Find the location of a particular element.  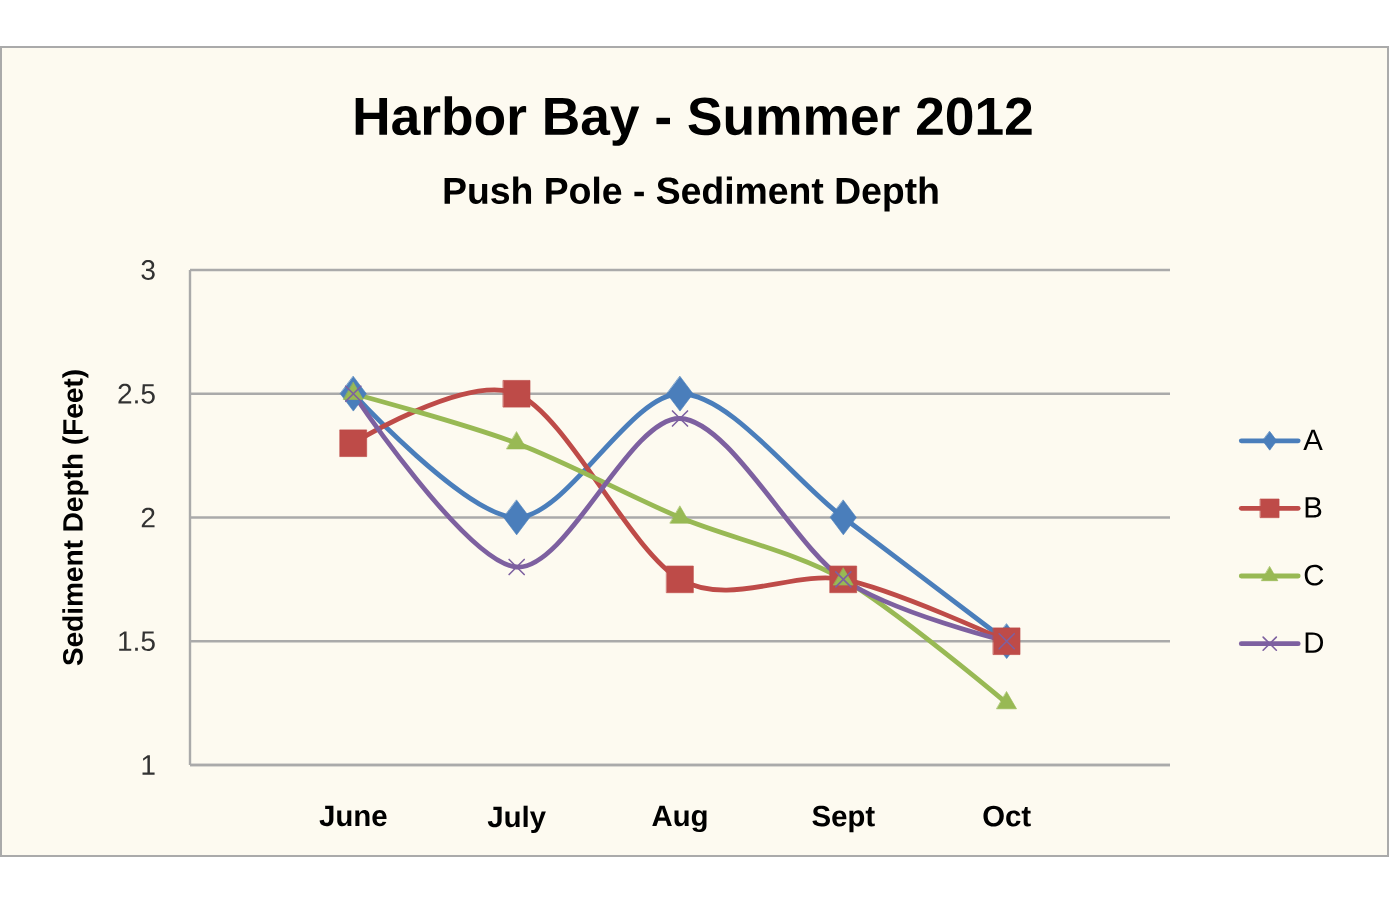

legend-label: B is located at coordinates (1313, 507).